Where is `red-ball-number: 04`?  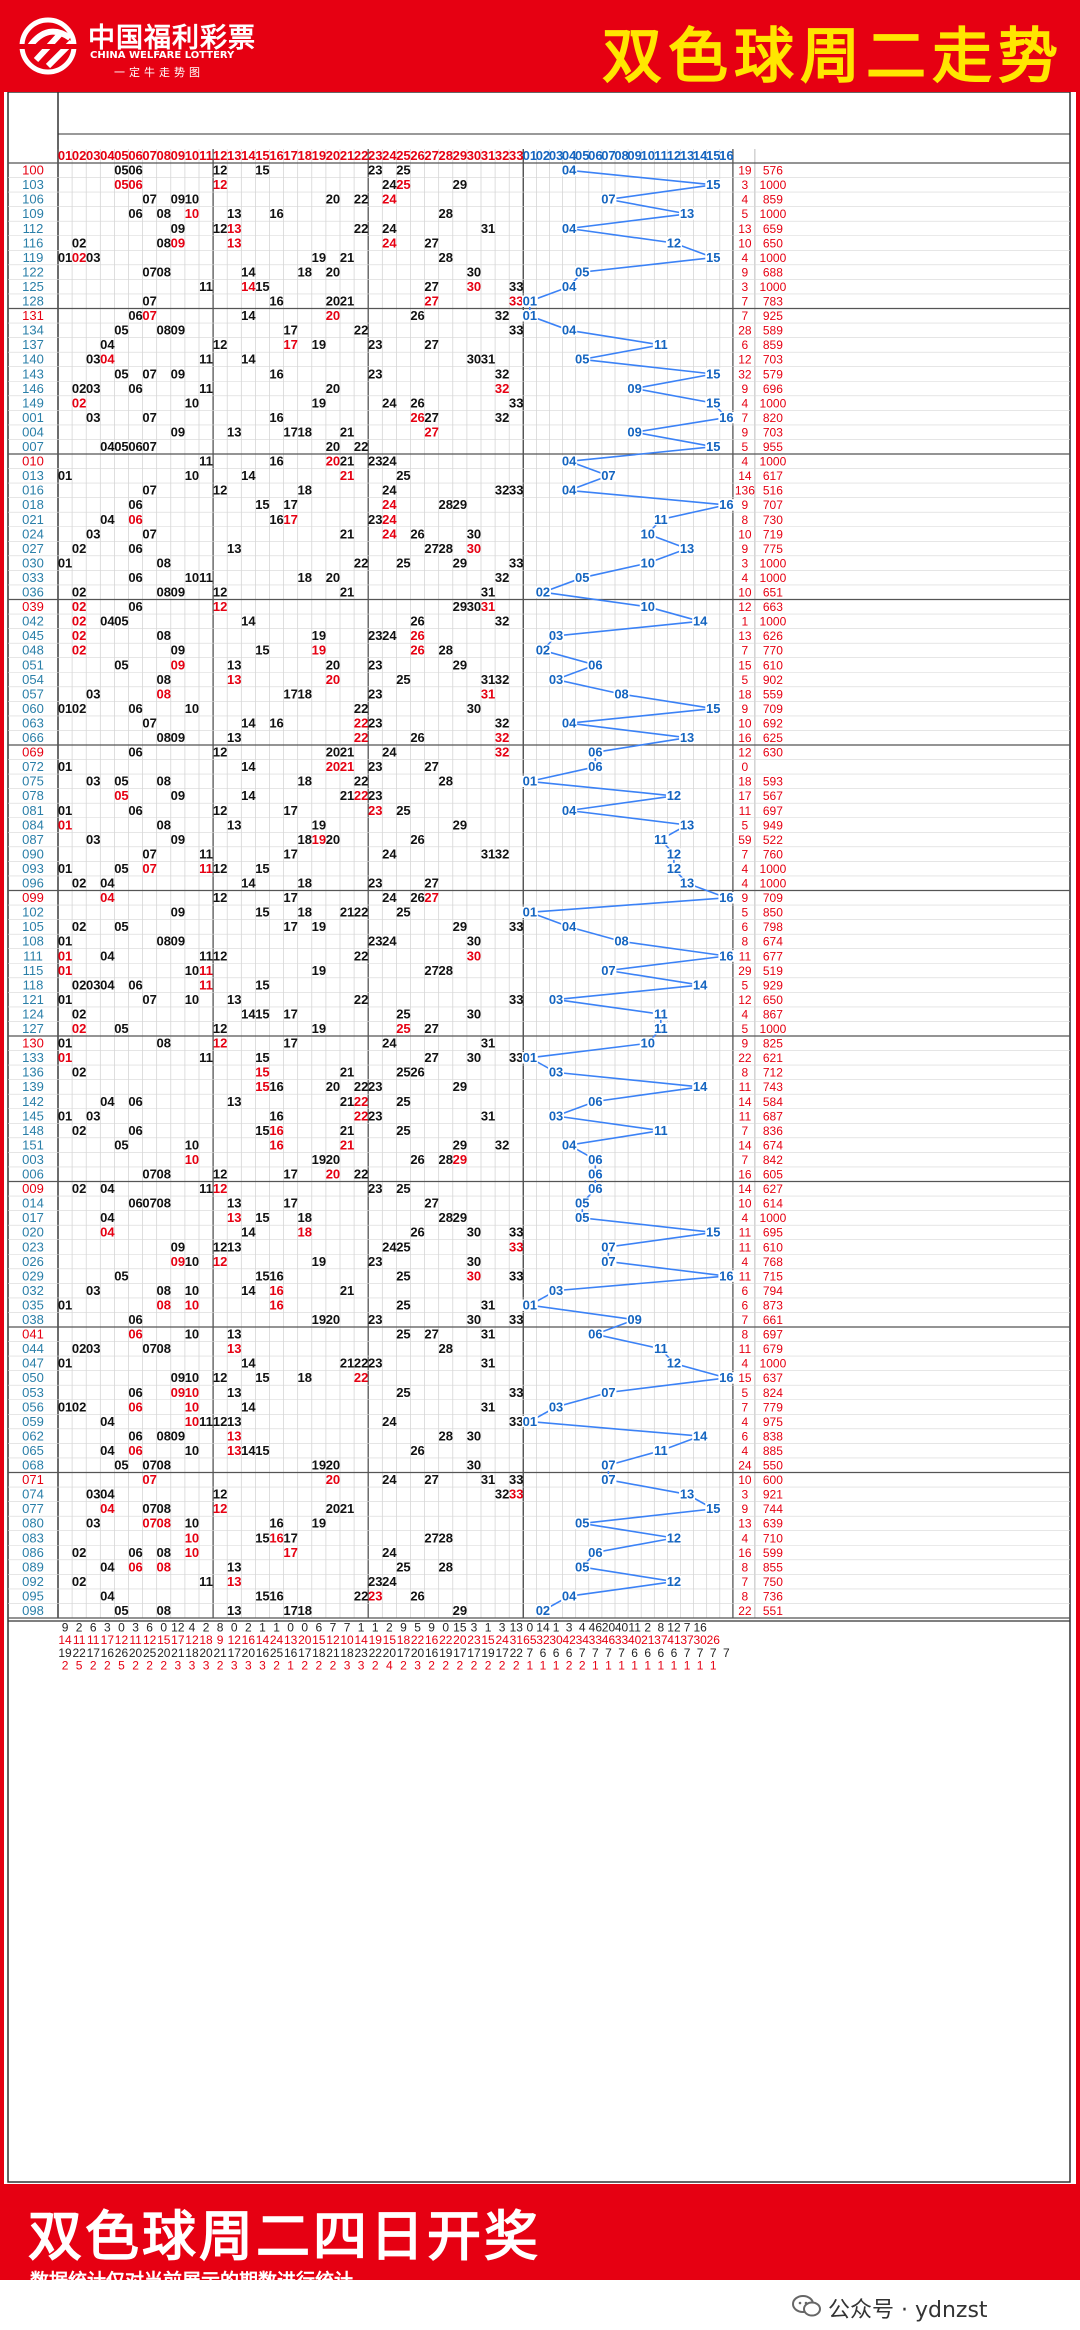 red-ball-number: 04 is located at coordinates (107, 519).